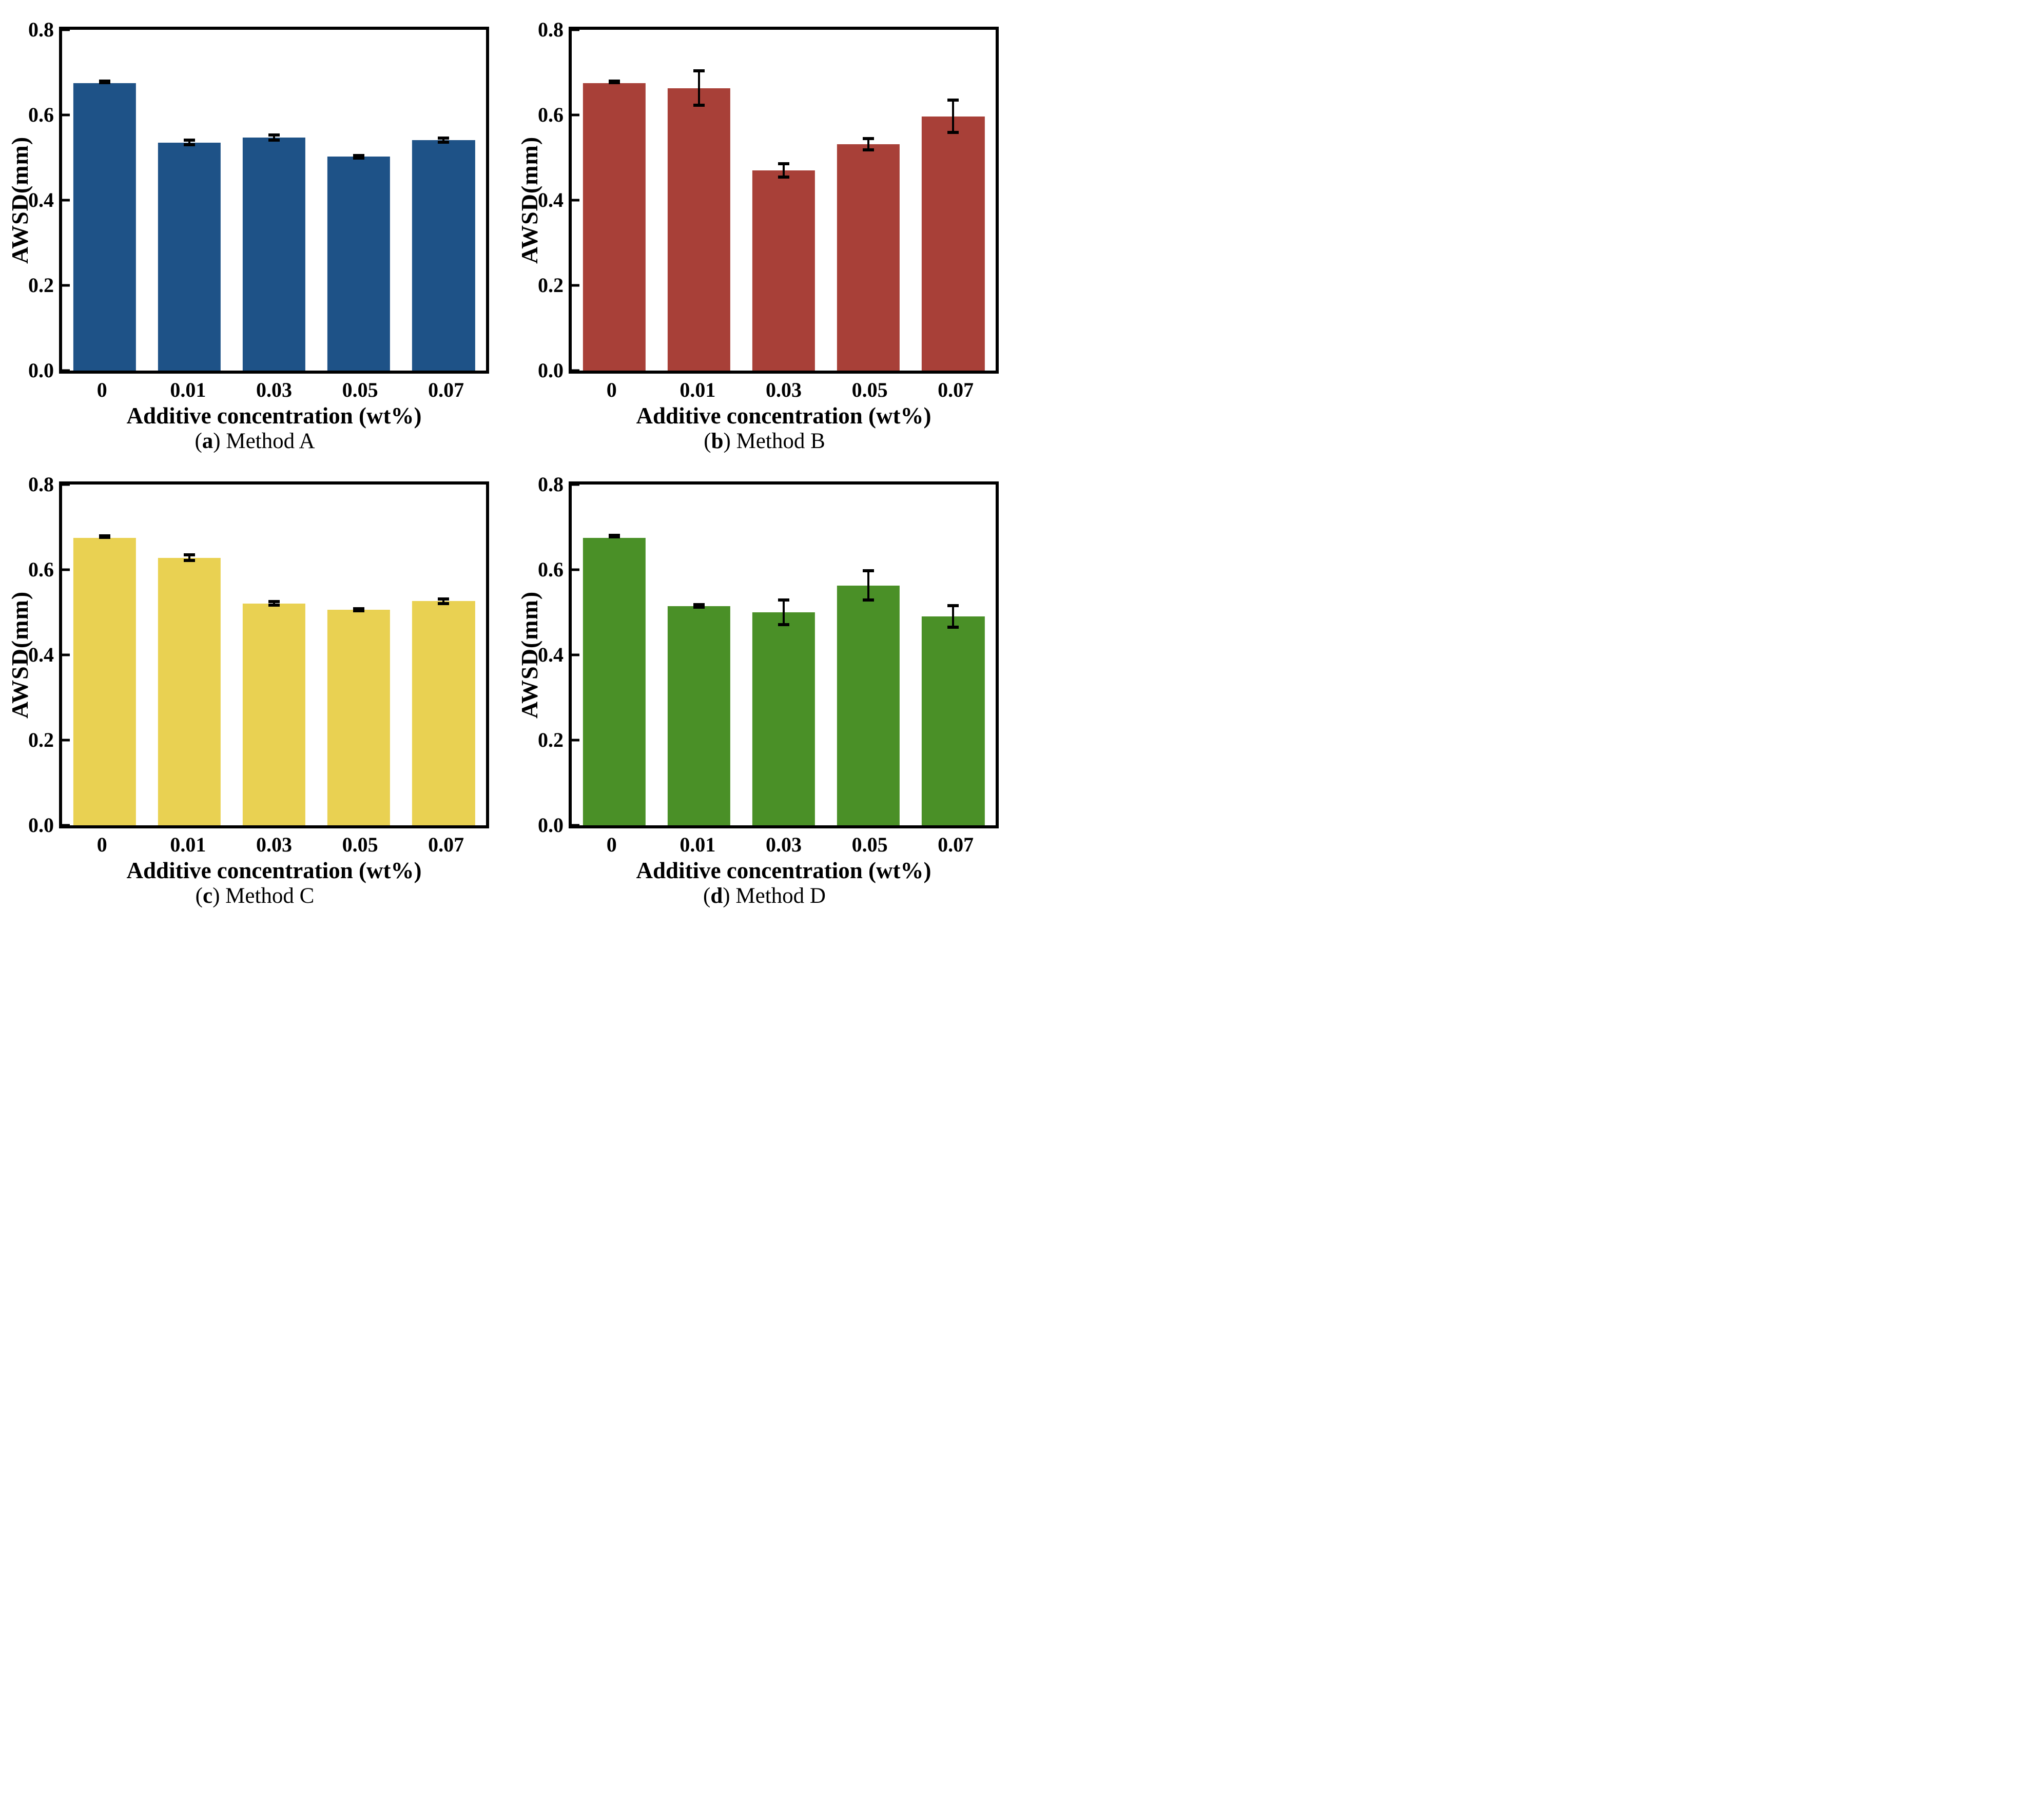  Describe the element at coordinates (869, 844) in the screenshot. I see `x-tick-label: 0.05` at that location.